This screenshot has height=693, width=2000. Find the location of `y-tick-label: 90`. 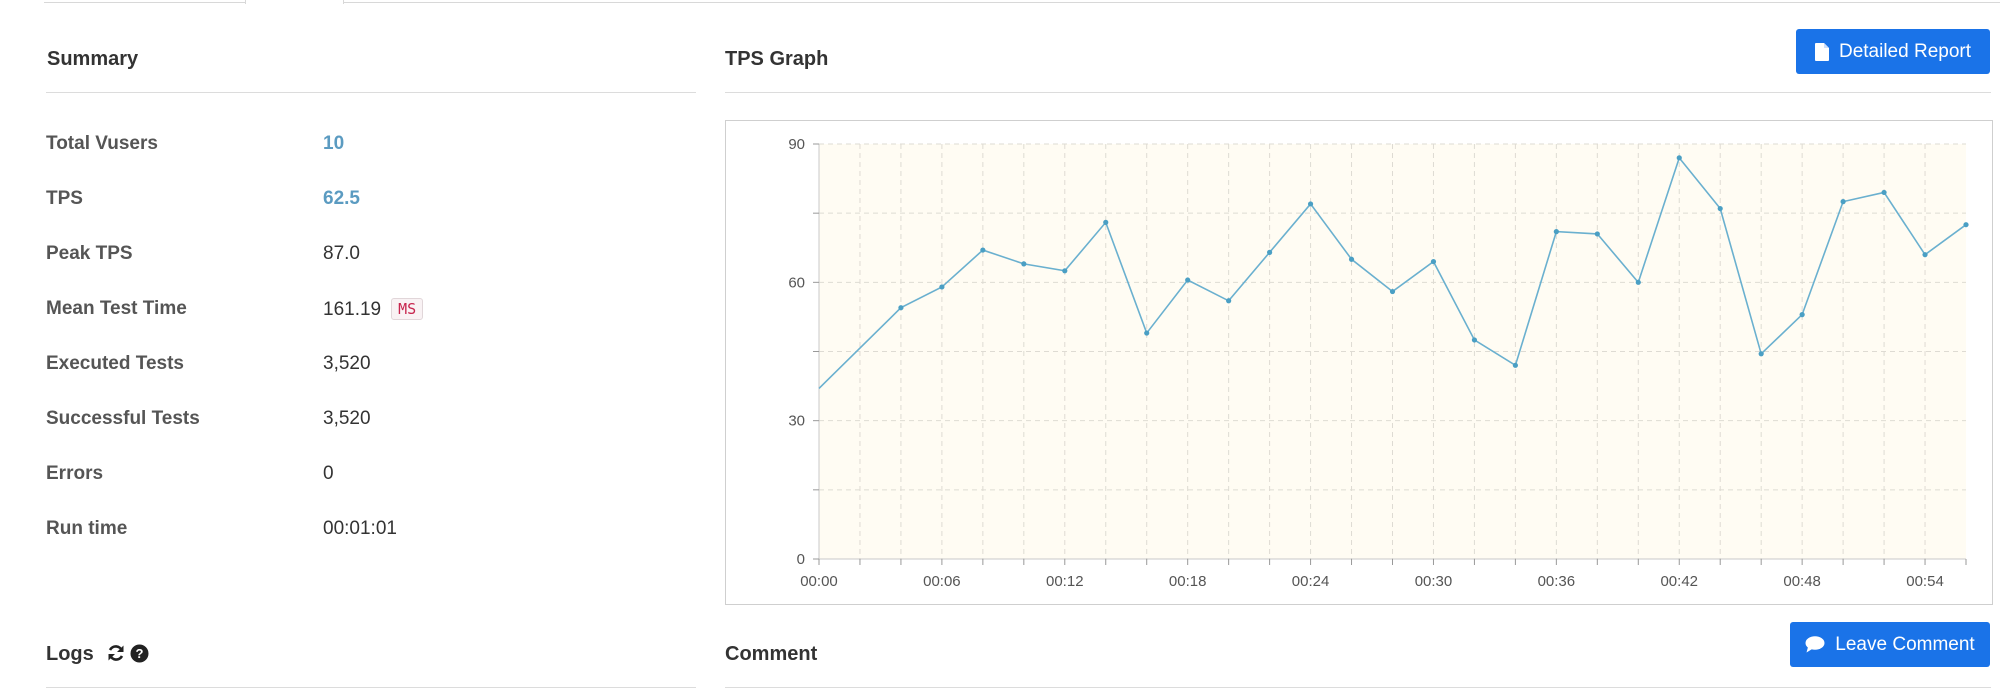

y-tick-label: 90 is located at coordinates (796, 144).